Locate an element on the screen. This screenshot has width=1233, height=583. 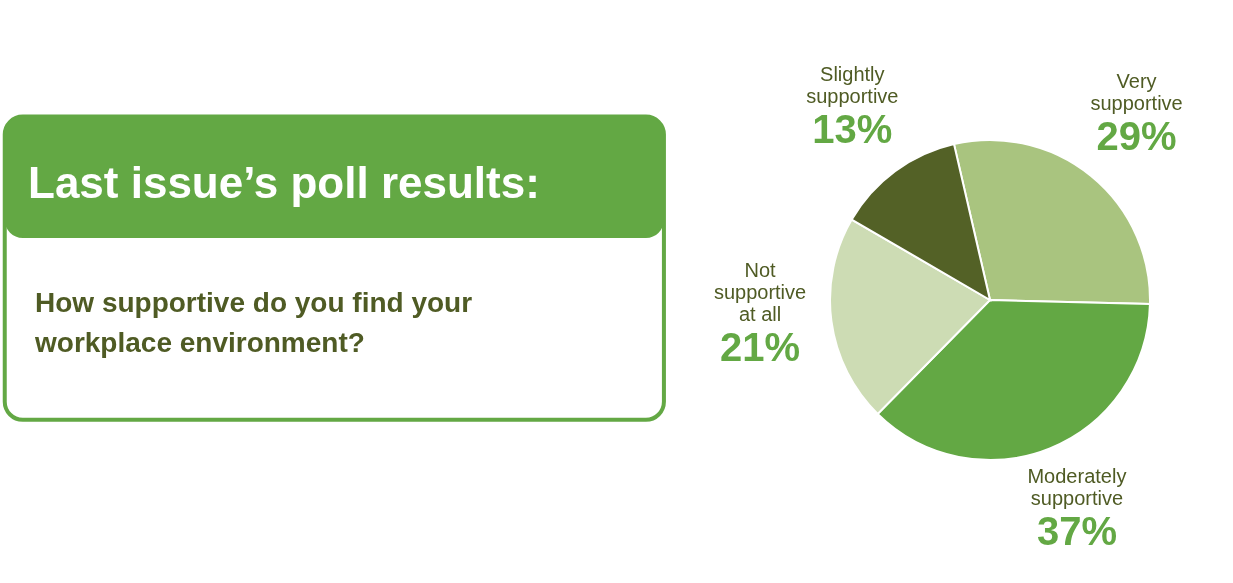
slice-label: Not supportive at all is located at coordinates (760, 291).